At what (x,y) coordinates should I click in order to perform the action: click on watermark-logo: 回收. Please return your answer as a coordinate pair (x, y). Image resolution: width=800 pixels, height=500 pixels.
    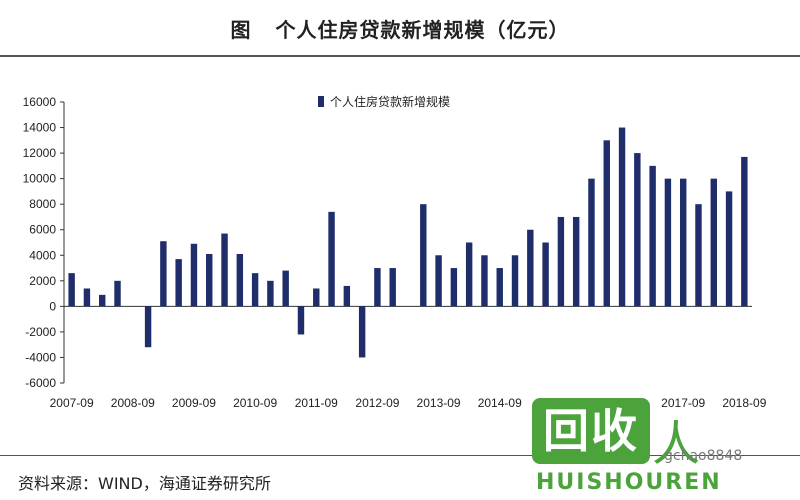
    Looking at the image, I should click on (591, 431).